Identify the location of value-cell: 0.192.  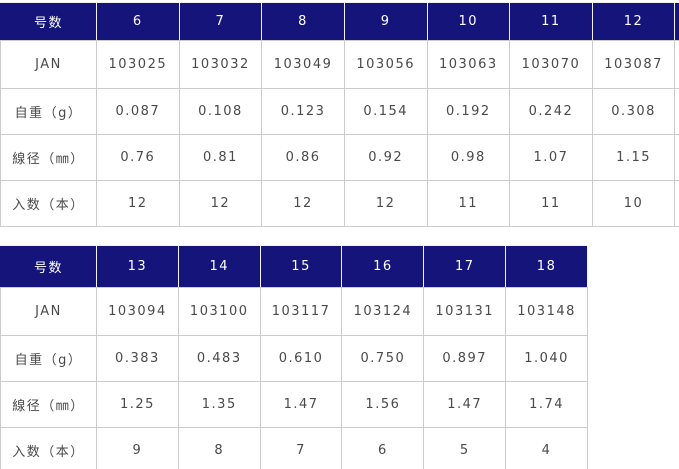
(468, 111).